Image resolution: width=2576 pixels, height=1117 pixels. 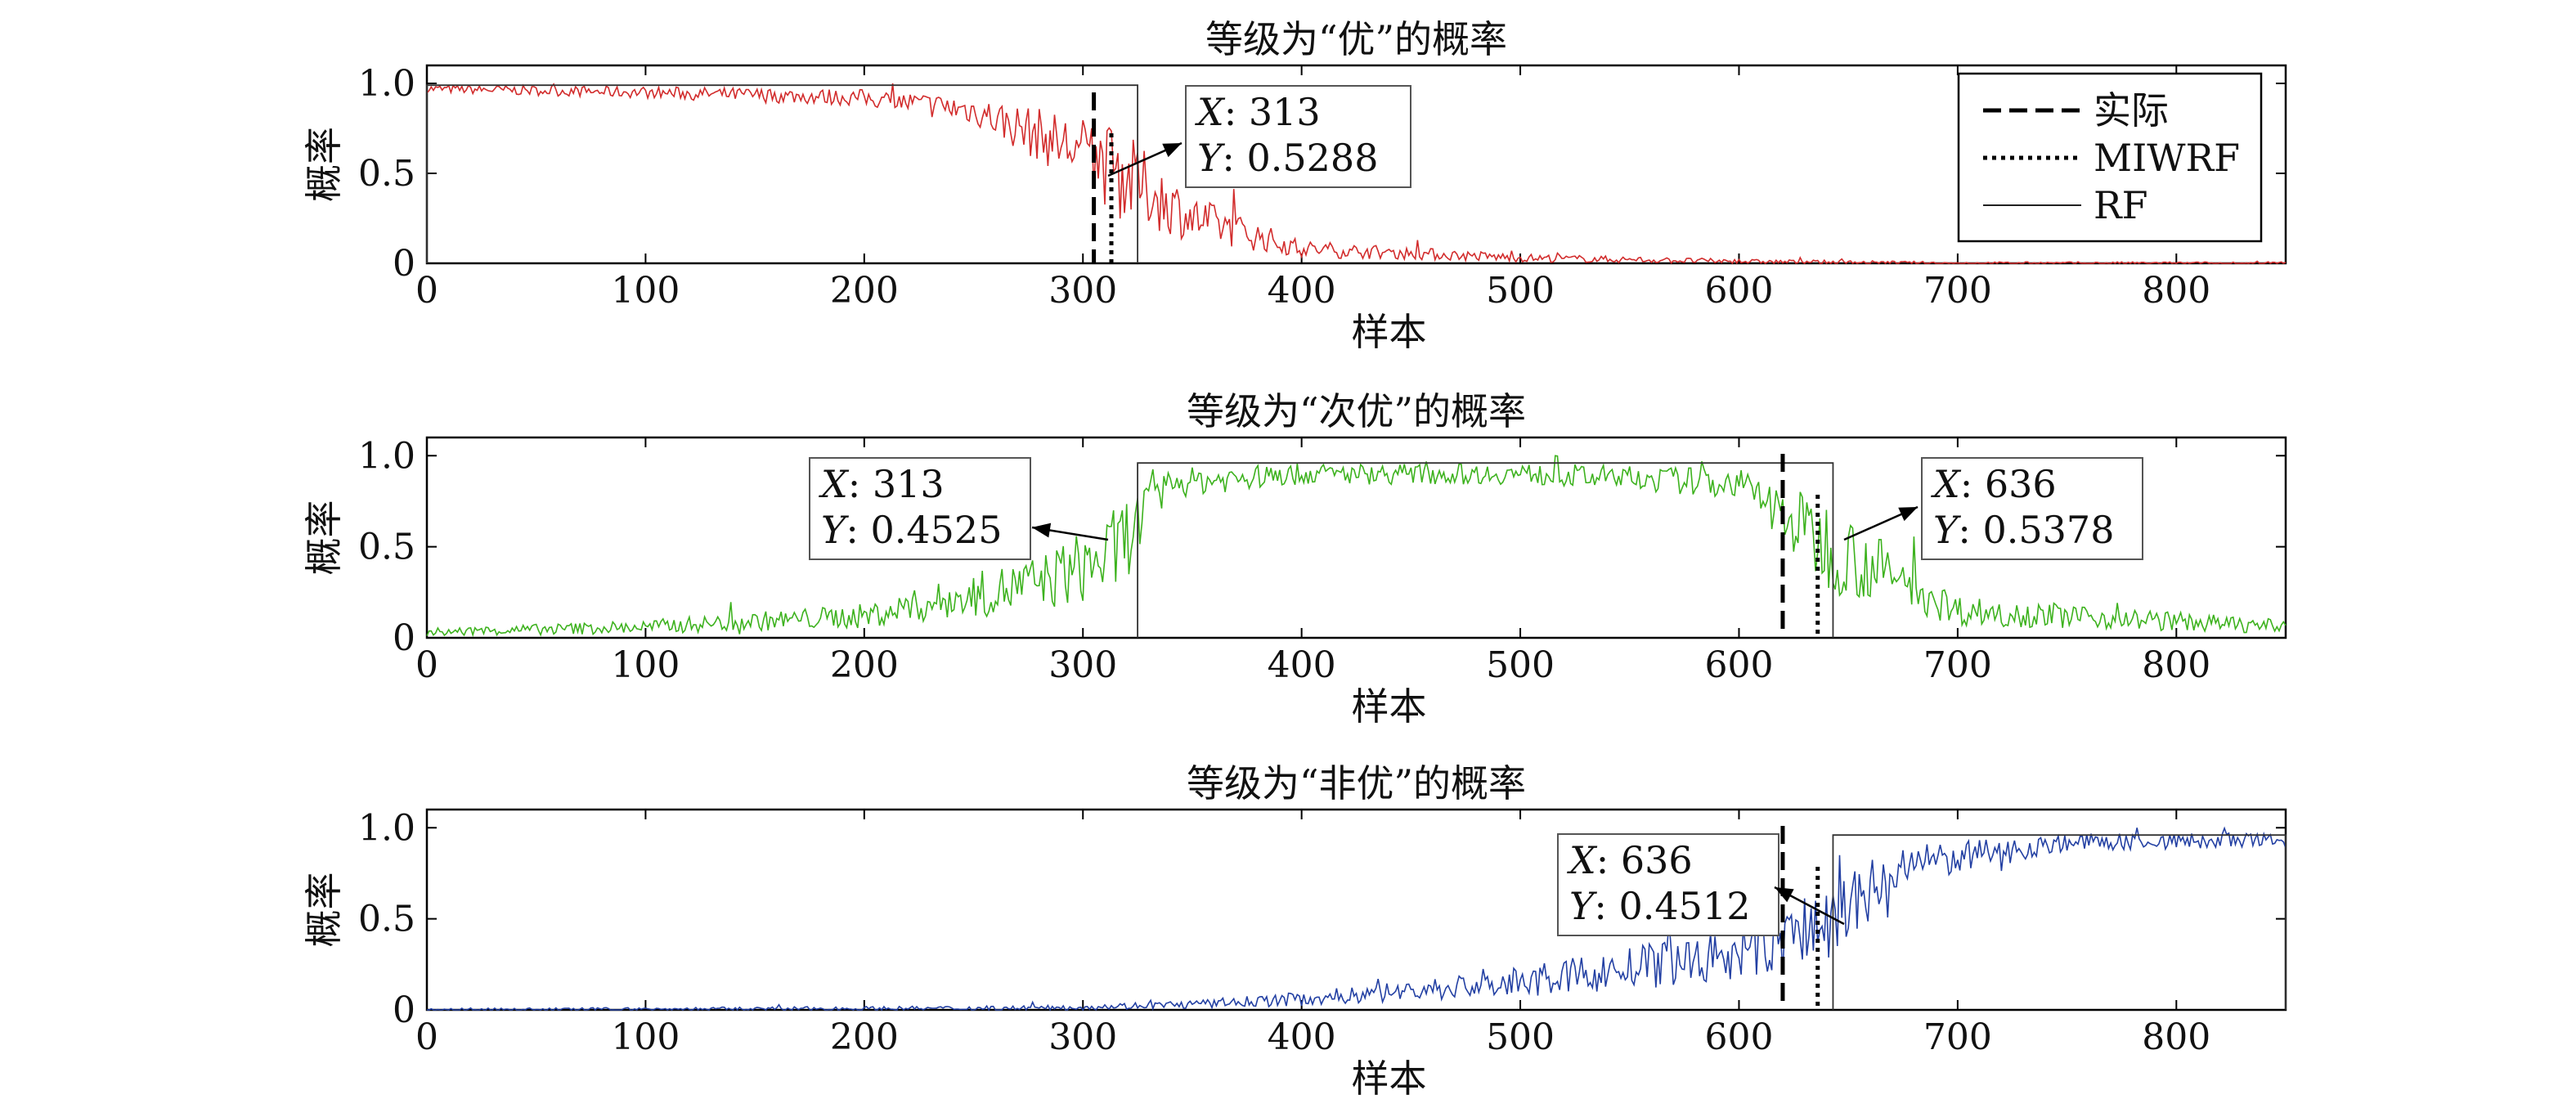 I want to click on legend-entry: 实际, so click(x=2131, y=110).